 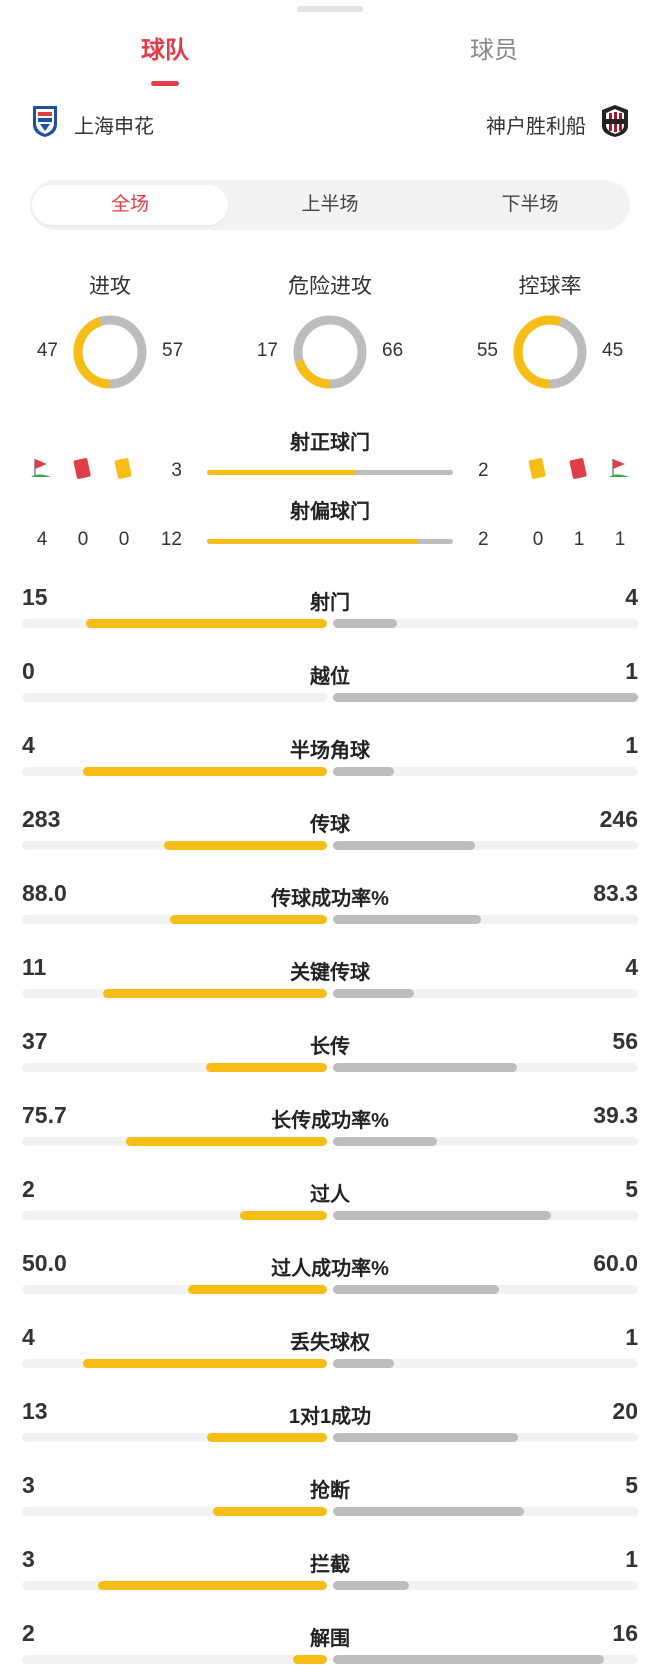 What do you see at coordinates (330, 472) in the screenshot?
I see `shots-on-bar` at bounding box center [330, 472].